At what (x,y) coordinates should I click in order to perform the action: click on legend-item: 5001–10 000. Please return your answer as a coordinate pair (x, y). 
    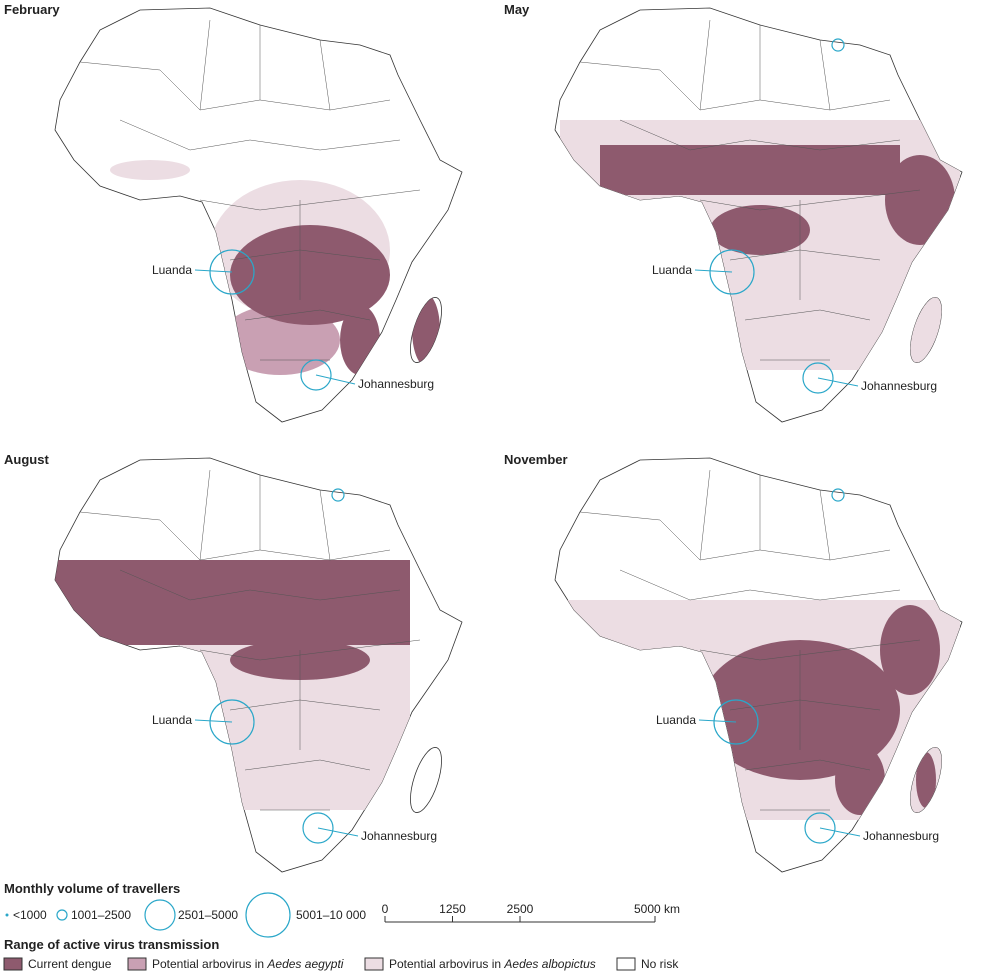
    Looking at the image, I should click on (331, 915).